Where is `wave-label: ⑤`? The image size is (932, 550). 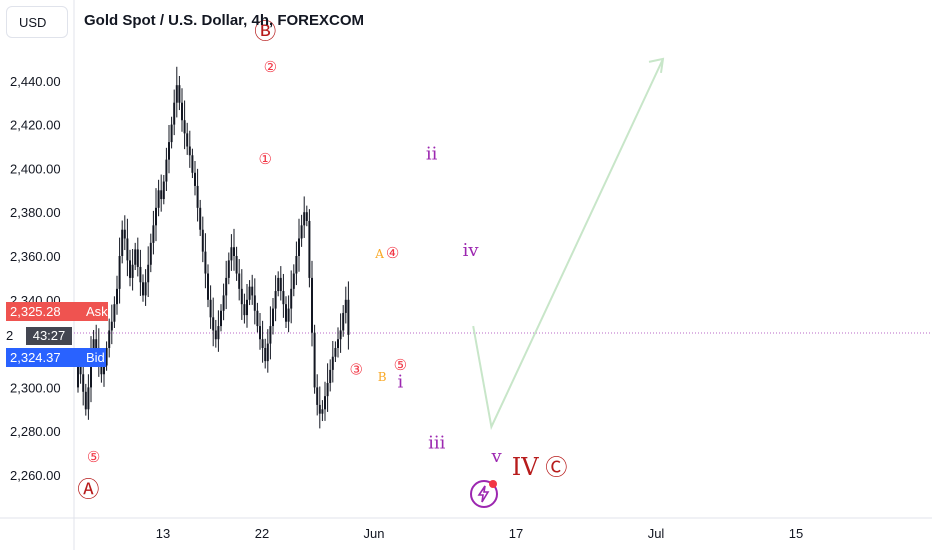
wave-label: ⑤ is located at coordinates (93, 457).